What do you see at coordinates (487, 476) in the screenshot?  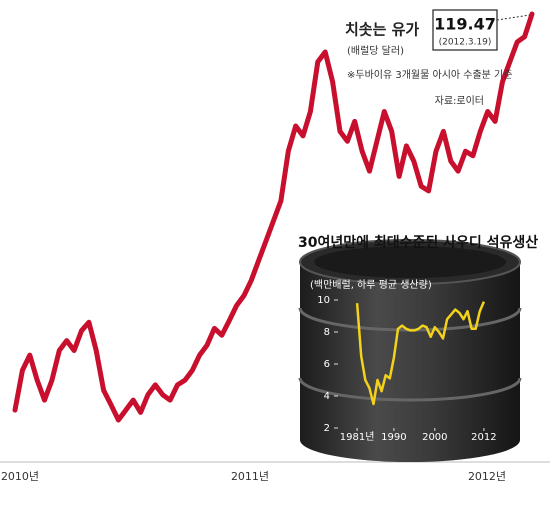 I see `x-tick-label: 2012년` at bounding box center [487, 476].